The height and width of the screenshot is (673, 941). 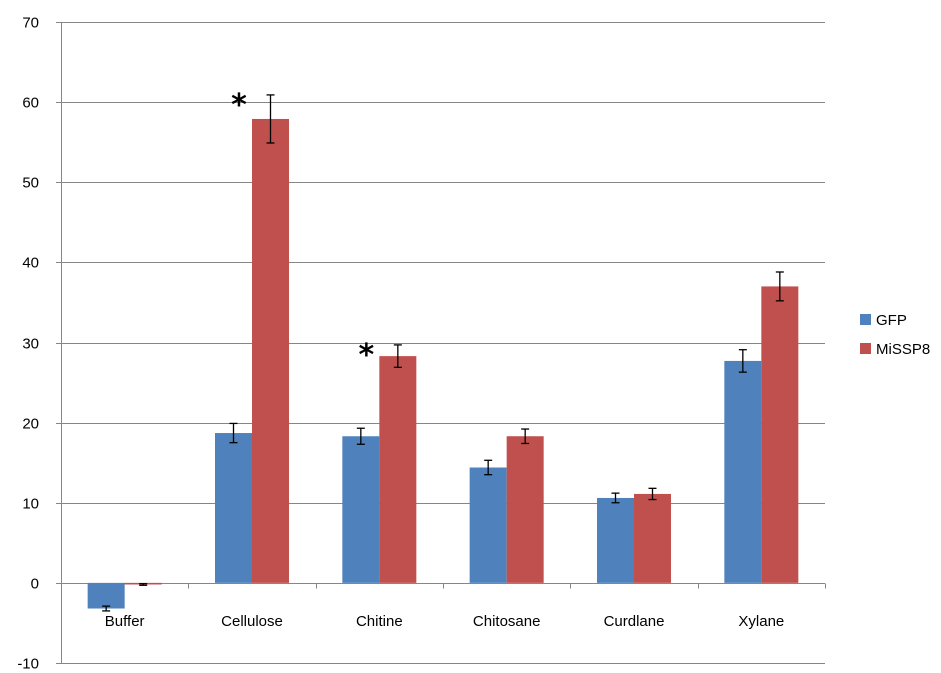 I want to click on bar-gfp-buffer, so click(x=106, y=595).